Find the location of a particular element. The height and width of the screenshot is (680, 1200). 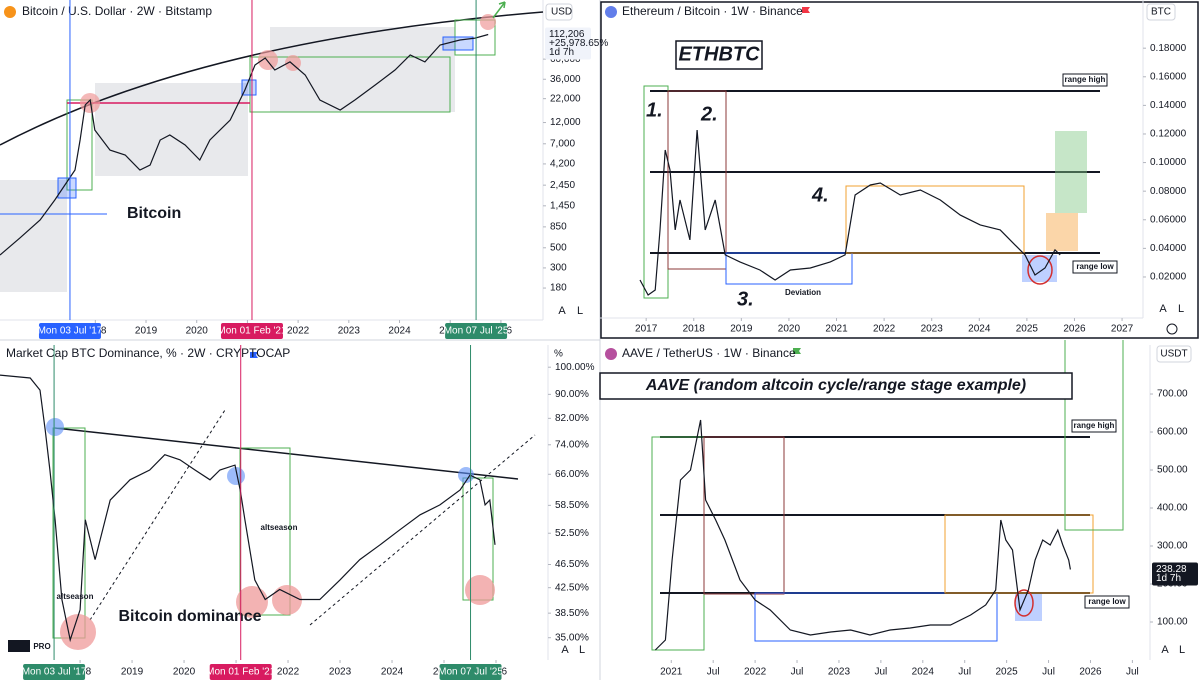

y-tick-label: 35.00% is located at coordinates (572, 637).